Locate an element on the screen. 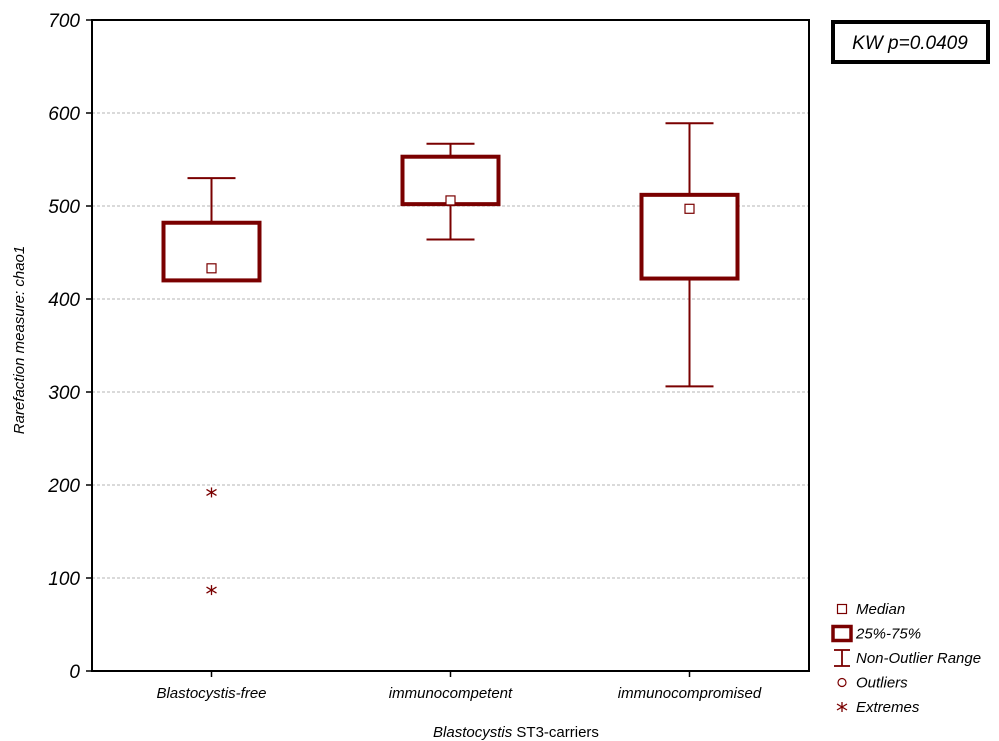 The height and width of the screenshot is (741, 999). y-tick-label: 0 is located at coordinates (74, 672).